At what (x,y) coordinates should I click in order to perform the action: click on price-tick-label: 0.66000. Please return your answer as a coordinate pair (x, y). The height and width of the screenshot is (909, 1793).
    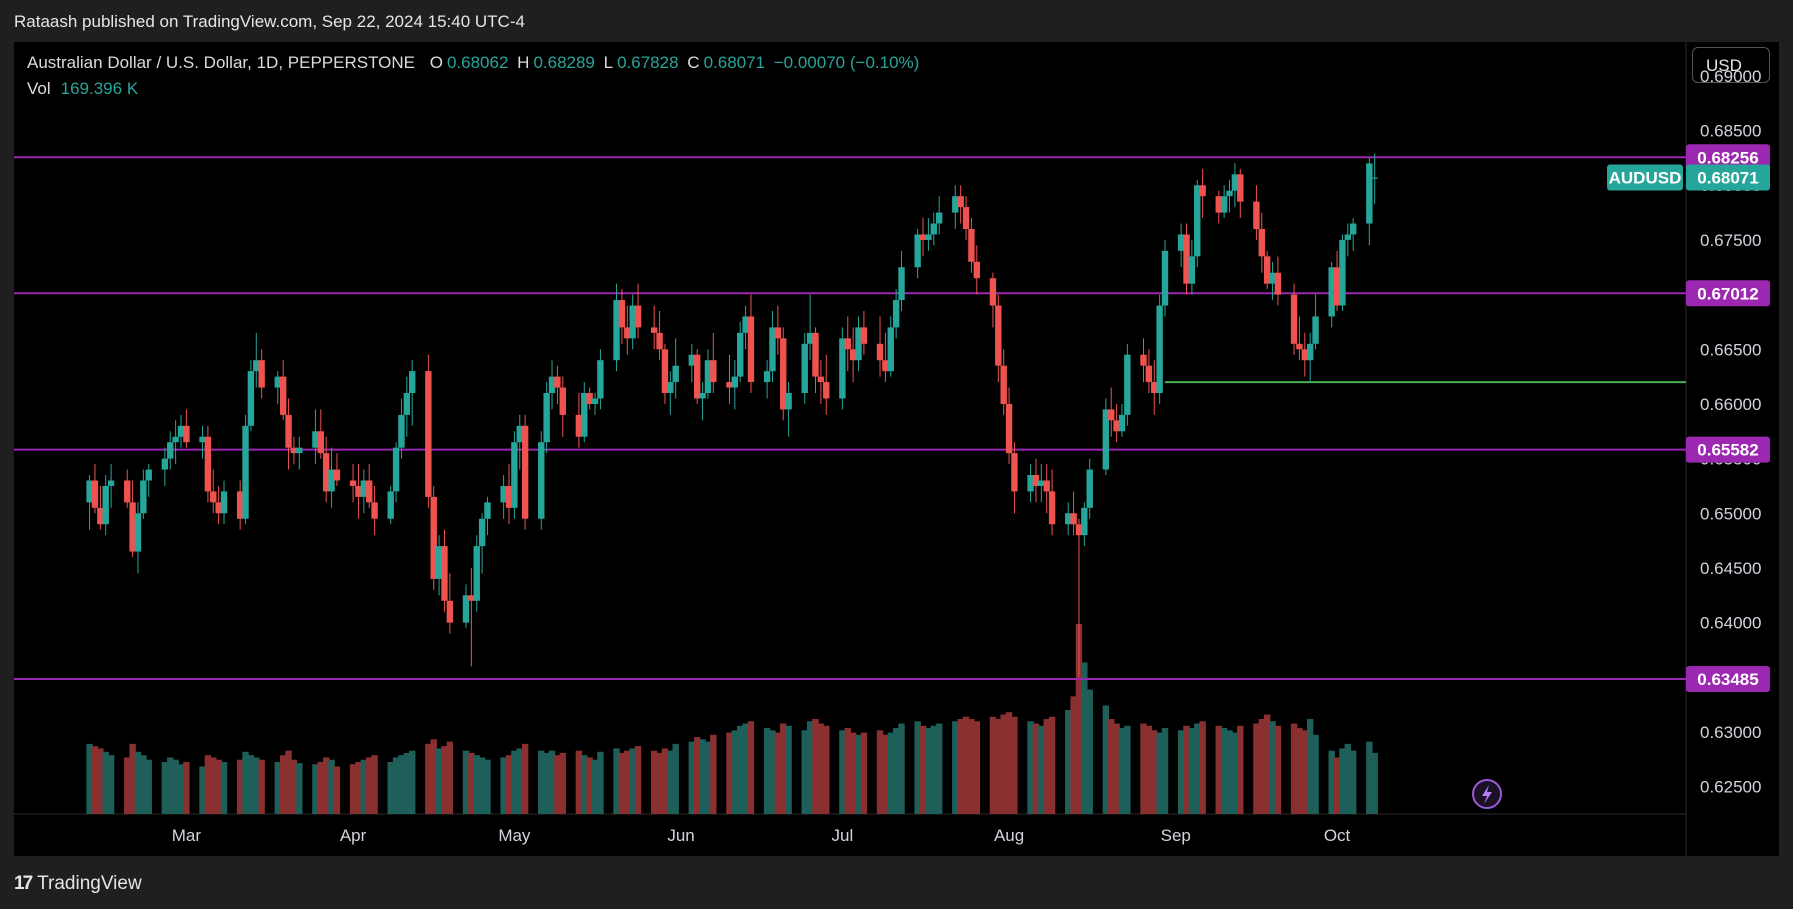
    Looking at the image, I should click on (1730, 404).